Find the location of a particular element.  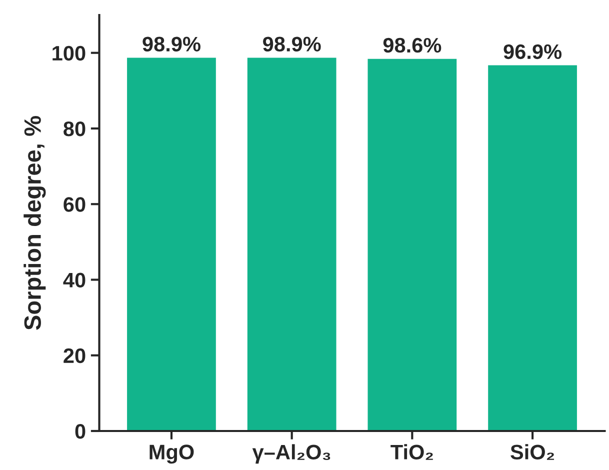

y-tick-label: 40 is located at coordinates (74, 280).